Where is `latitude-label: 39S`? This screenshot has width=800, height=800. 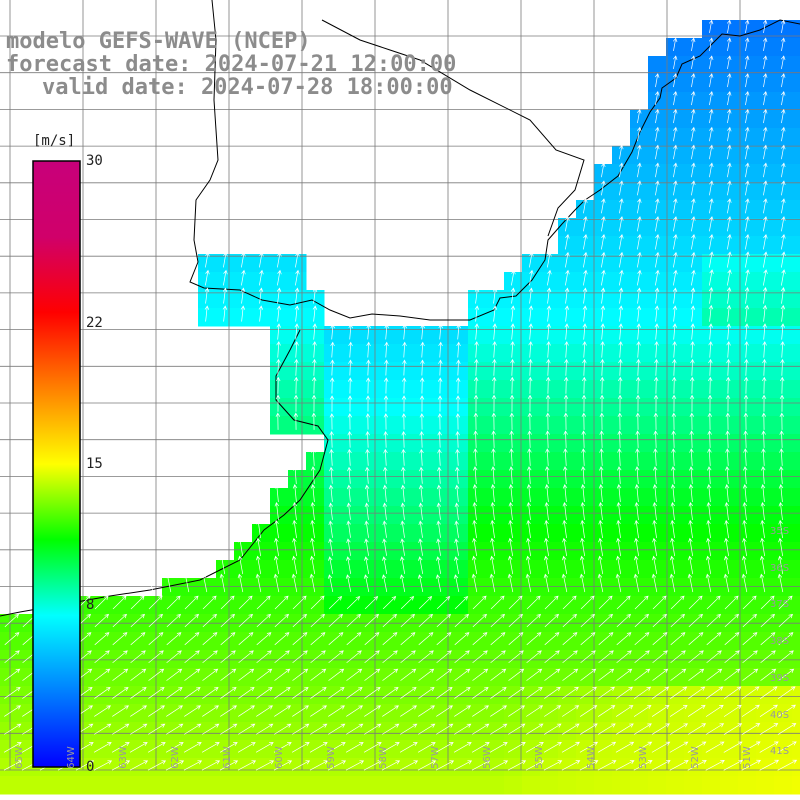
latitude-label: 39S is located at coordinates (780, 678).